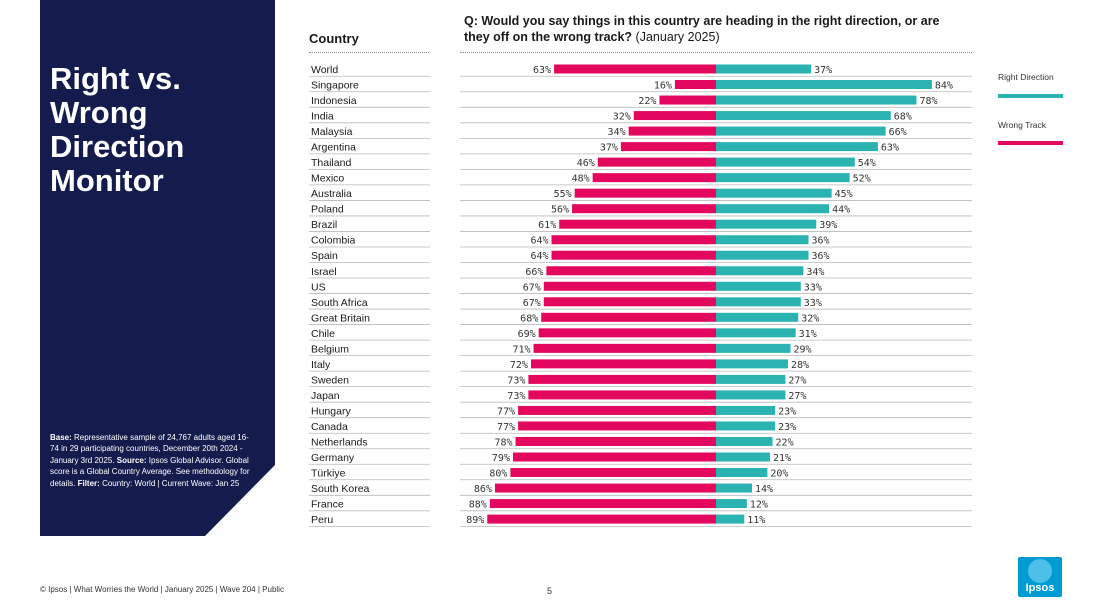 This screenshot has height=609, width=1102. Describe the element at coordinates (1040, 588) in the screenshot. I see `logo-text: Ipsos` at that location.